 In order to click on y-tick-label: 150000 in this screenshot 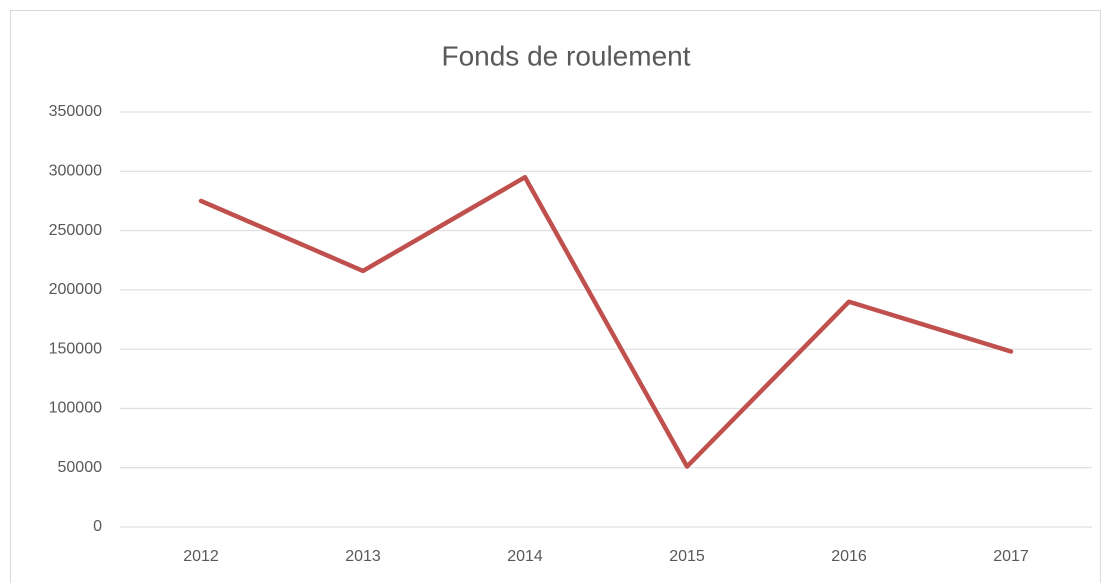, I will do `click(75, 348)`.